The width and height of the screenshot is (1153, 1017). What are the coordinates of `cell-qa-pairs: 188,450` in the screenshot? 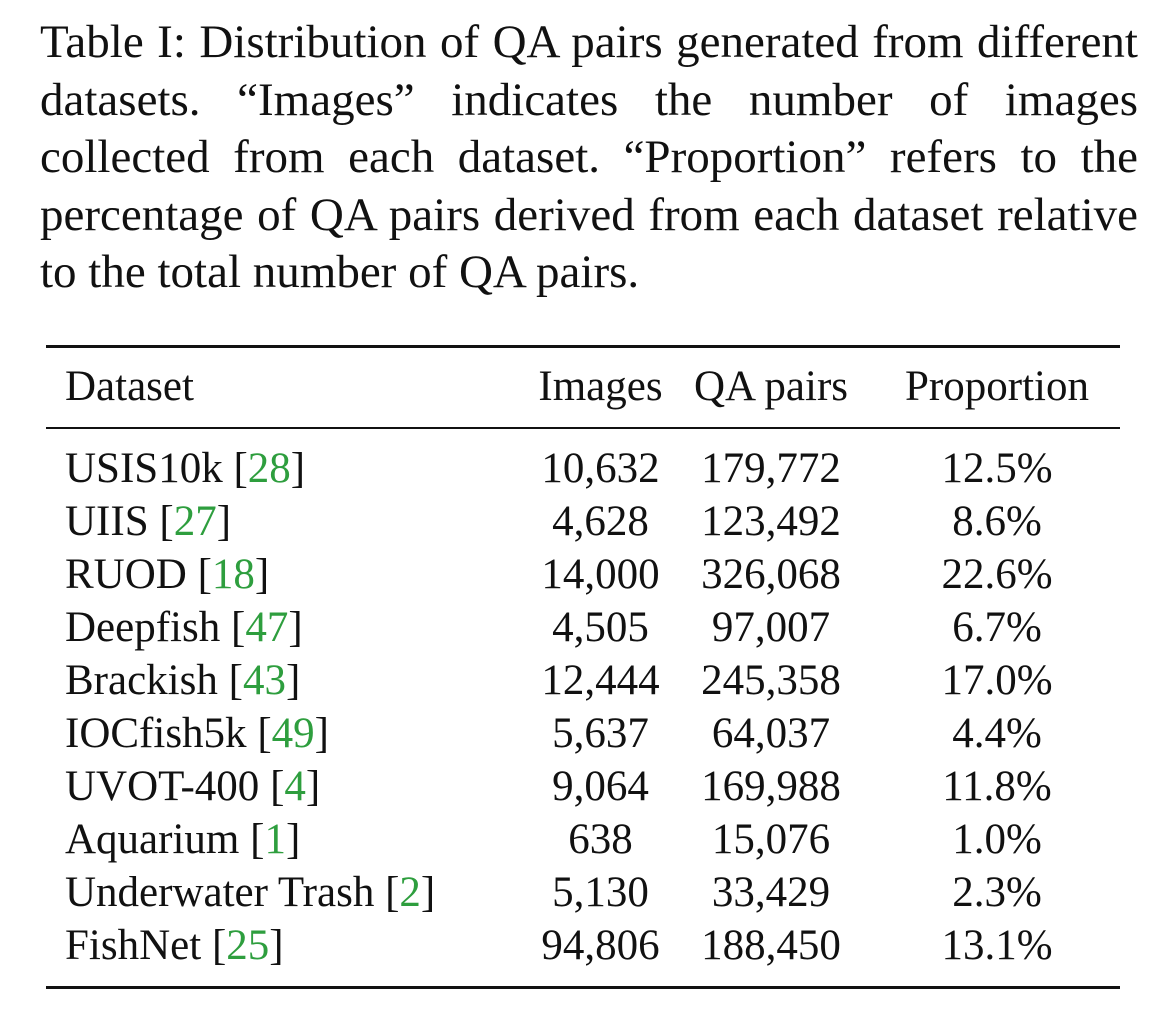 It's located at (771, 945).